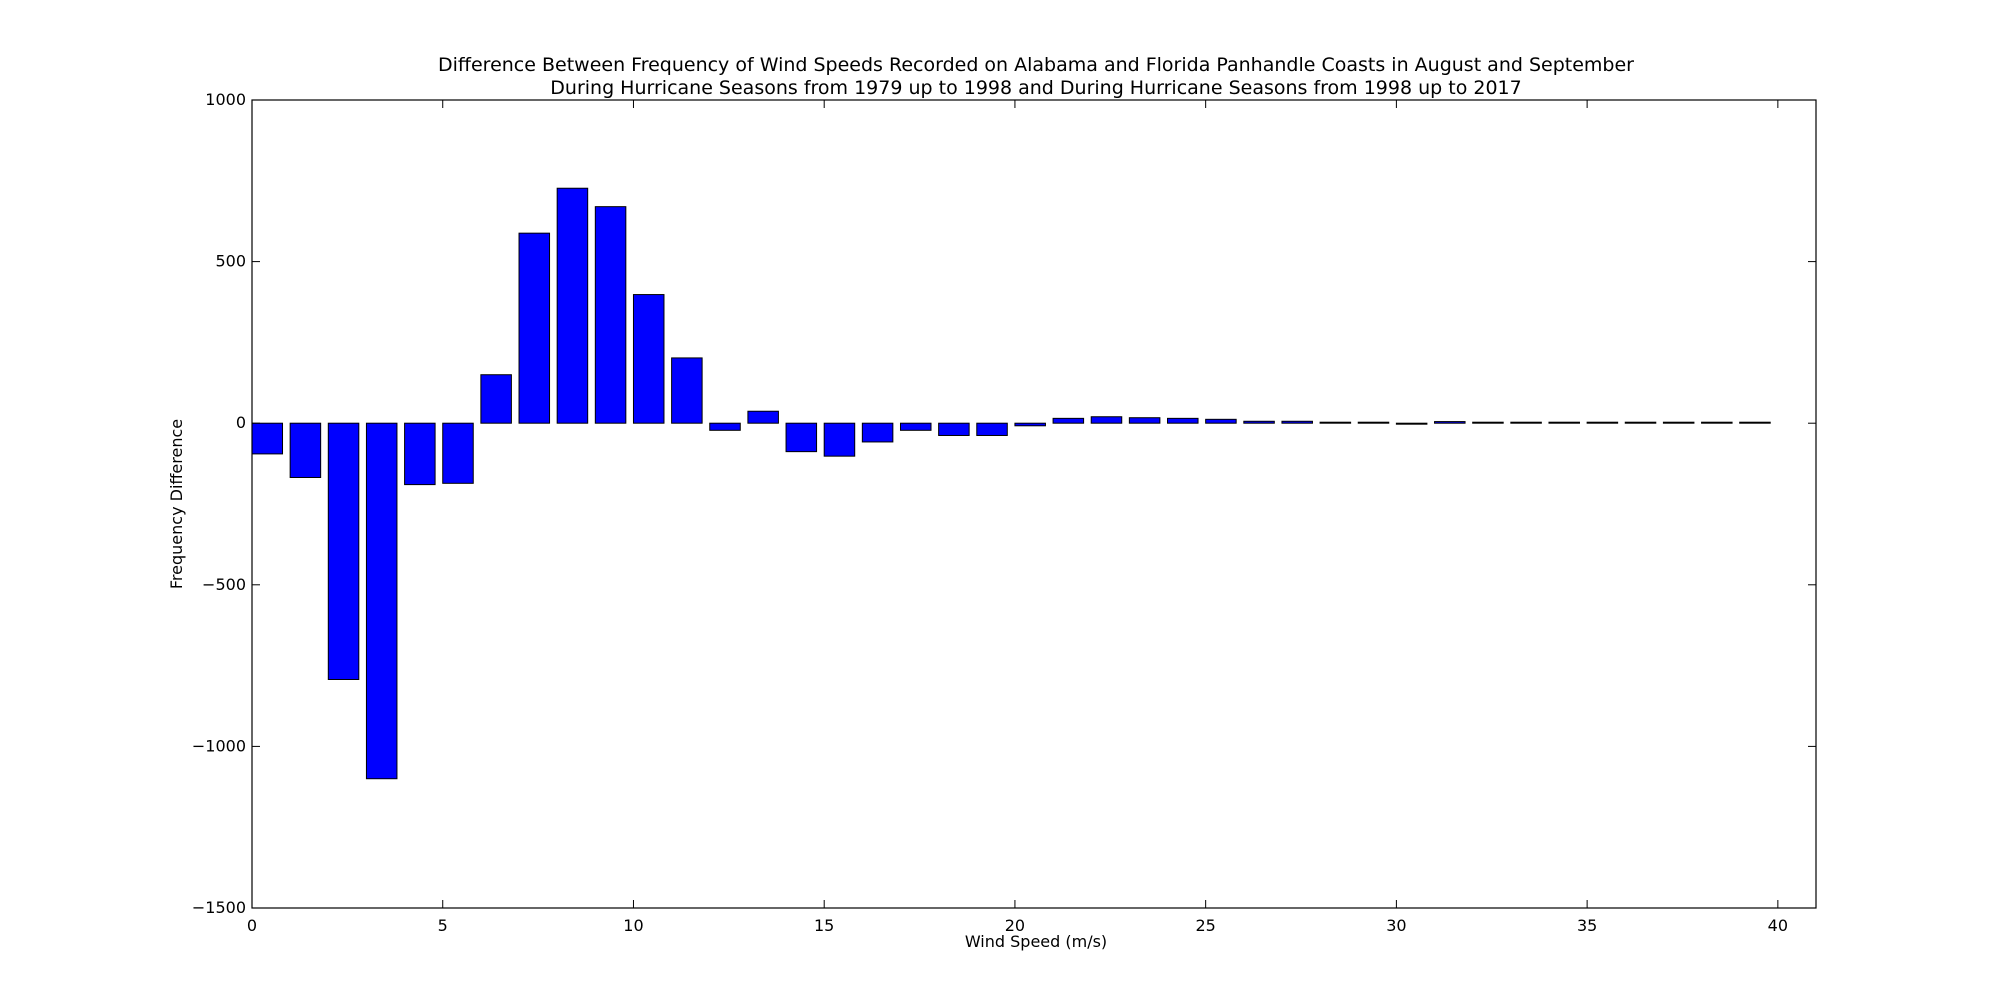  What do you see at coordinates (1205, 925) in the screenshot?
I see `x-tick-label: 25` at bounding box center [1205, 925].